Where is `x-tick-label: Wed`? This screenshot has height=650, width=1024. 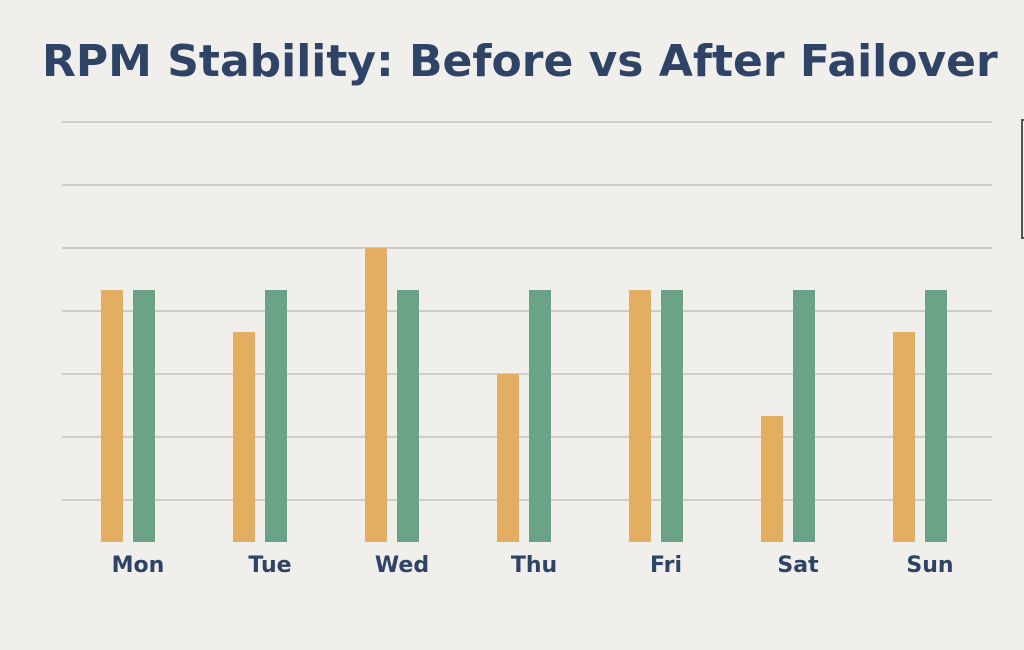 x-tick-label: Wed is located at coordinates (402, 565).